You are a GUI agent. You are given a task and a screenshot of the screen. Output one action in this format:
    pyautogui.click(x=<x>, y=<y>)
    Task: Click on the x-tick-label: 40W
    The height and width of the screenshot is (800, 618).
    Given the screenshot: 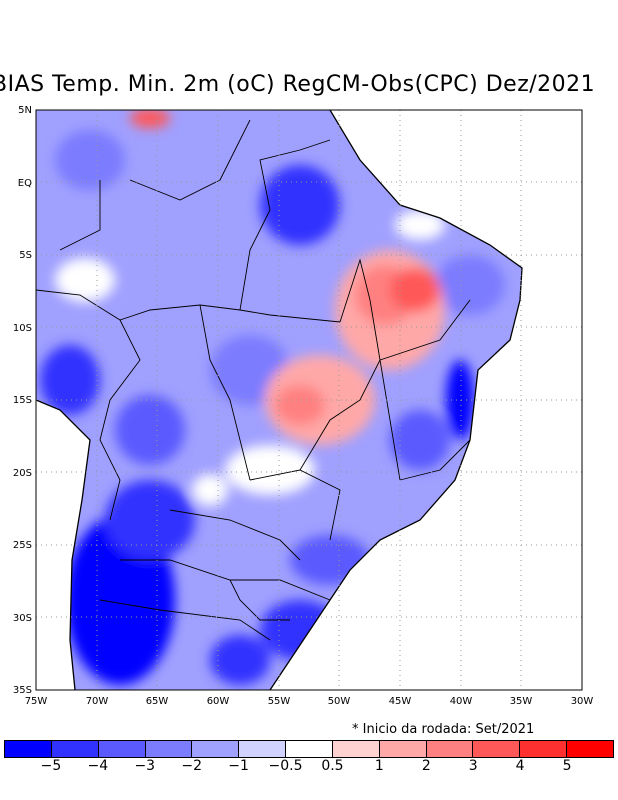 What is the action you would take?
    pyautogui.click(x=461, y=701)
    